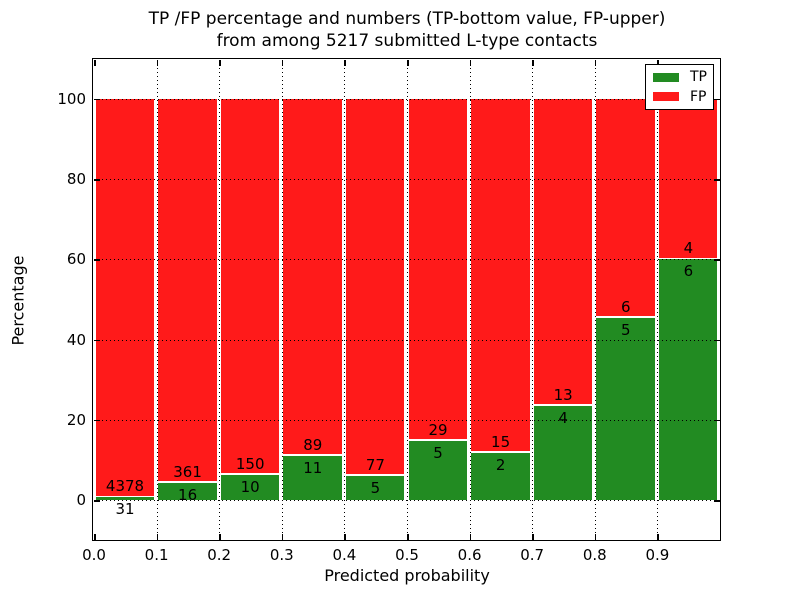  I want to click on fp-count-label: 150, so click(250, 463).